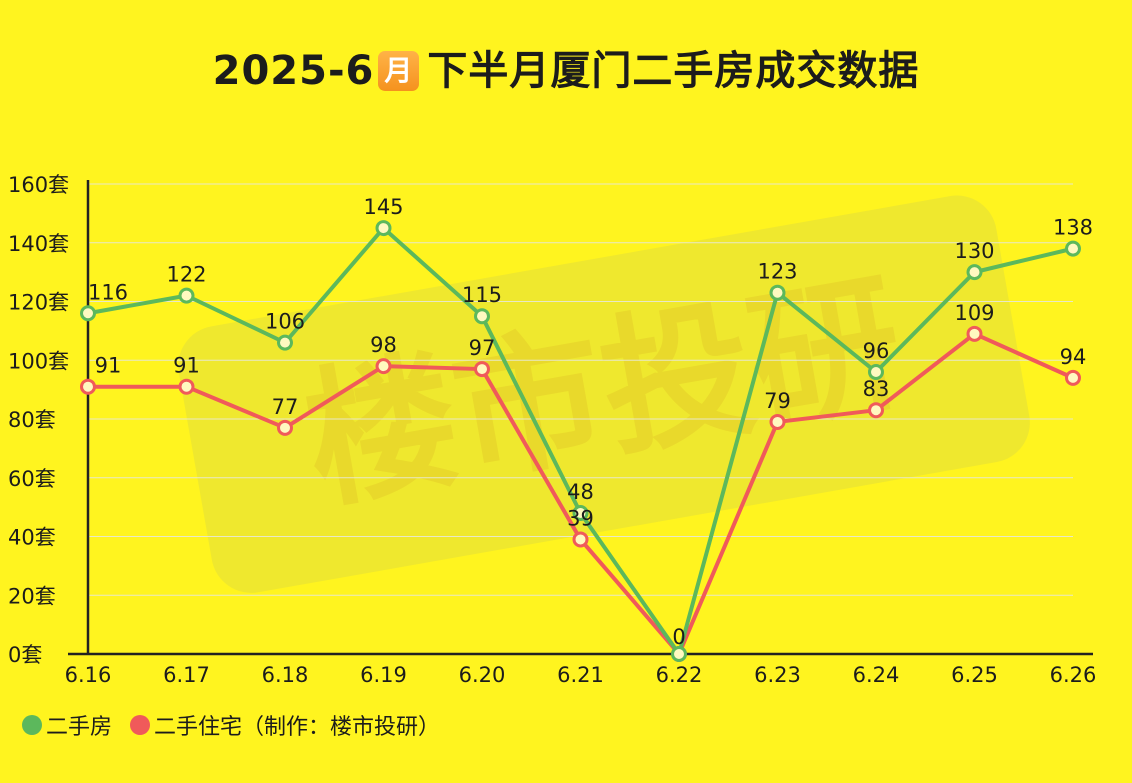 This screenshot has width=1132, height=783. What do you see at coordinates (482, 348) in the screenshot?
I see `data-label: 97` at bounding box center [482, 348].